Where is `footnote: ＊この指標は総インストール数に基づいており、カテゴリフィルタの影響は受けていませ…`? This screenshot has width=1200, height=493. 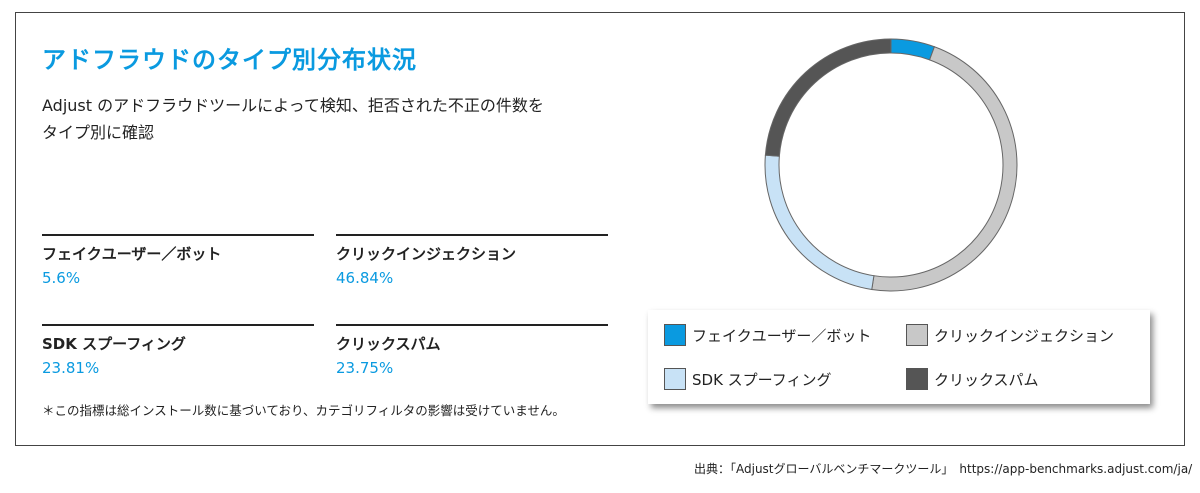
footnote: ＊この指標は総インストール数に基づいており、カテゴリフィルタの影響は受けていませ… is located at coordinates (303, 410).